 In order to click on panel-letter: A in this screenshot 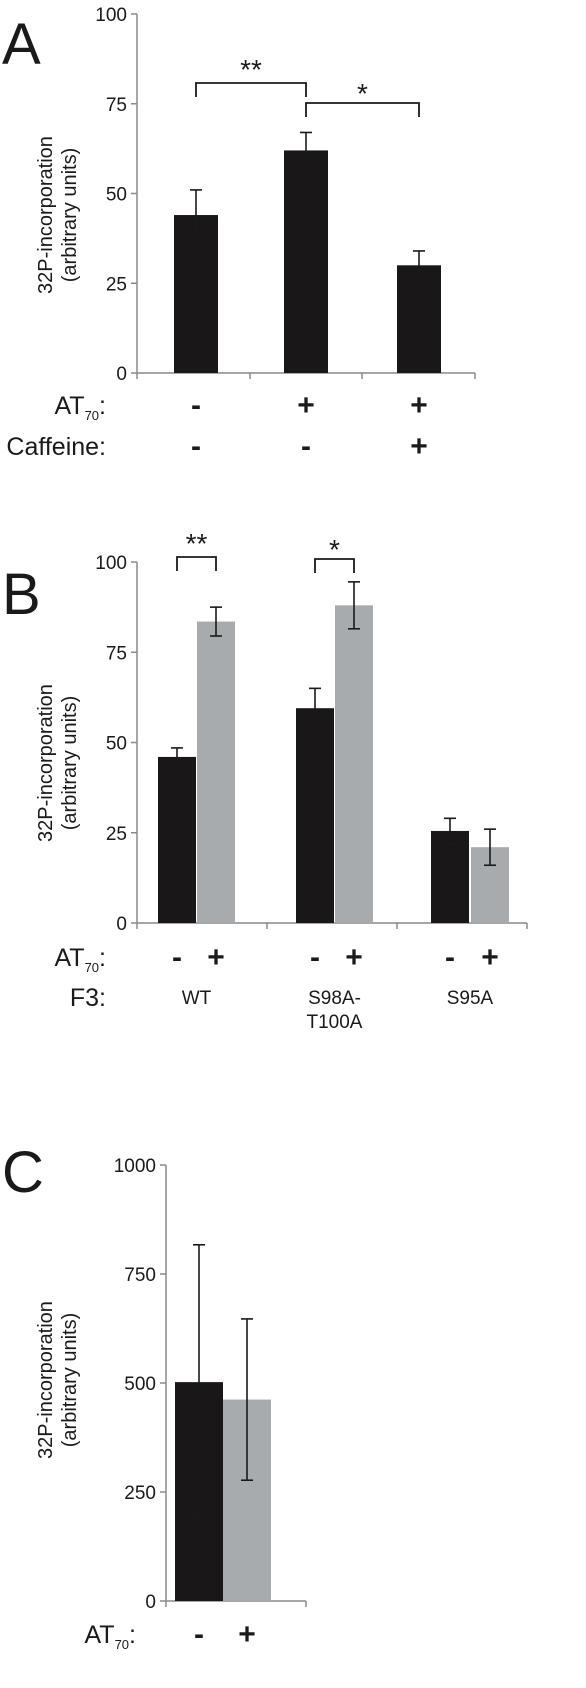, I will do `click(21, 44)`.